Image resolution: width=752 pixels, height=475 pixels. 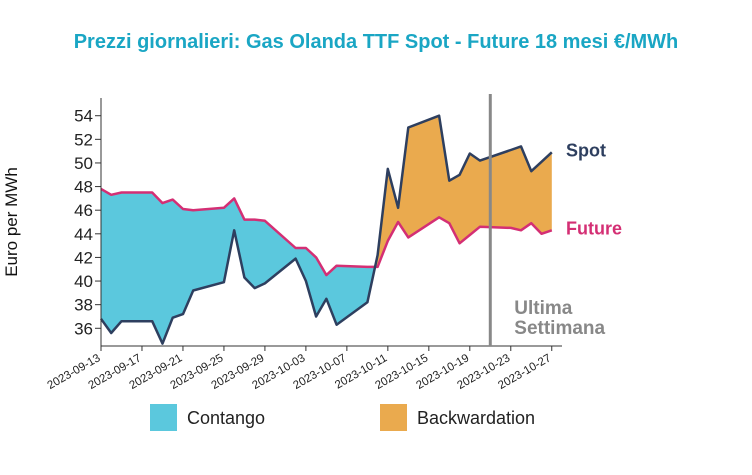 I want to click on y-tick-label: 48, so click(x=83, y=187).